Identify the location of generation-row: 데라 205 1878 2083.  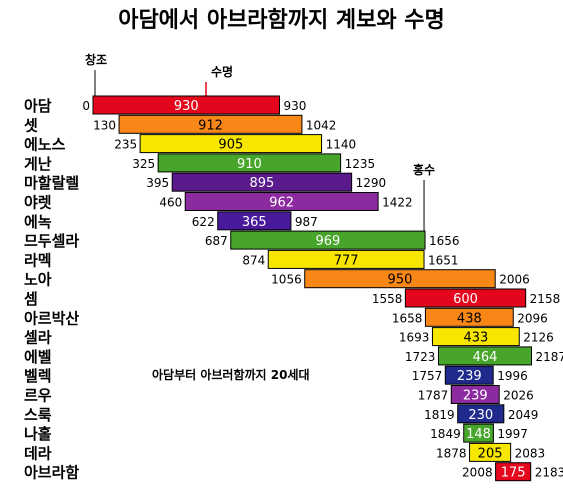
(285, 452).